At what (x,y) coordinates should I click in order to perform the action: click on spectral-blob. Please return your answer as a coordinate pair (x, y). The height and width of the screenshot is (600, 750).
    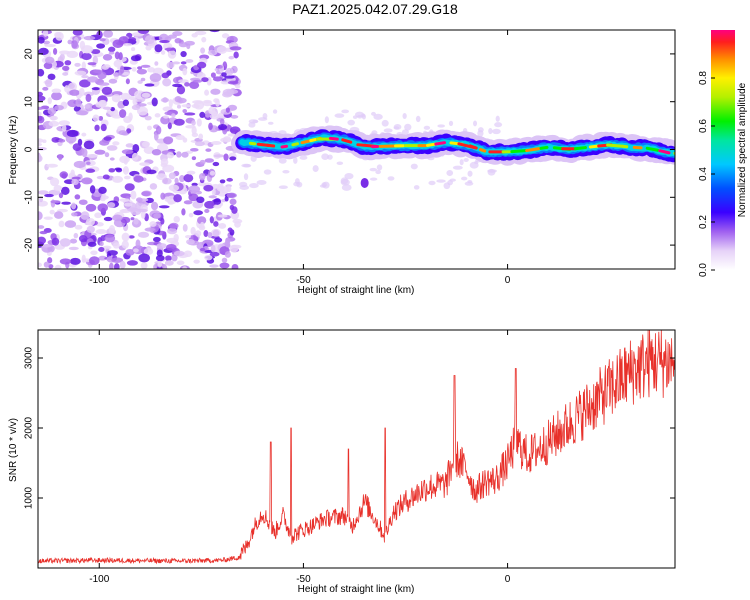
    Looking at the image, I should click on (364, 182).